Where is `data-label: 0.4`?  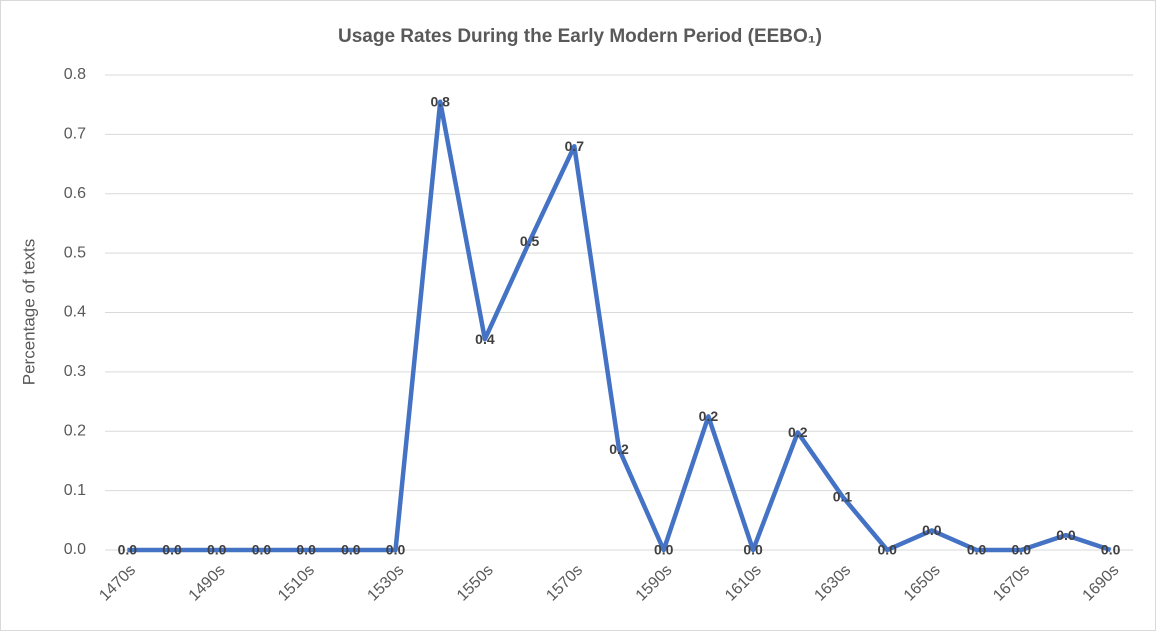 data-label: 0.4 is located at coordinates (485, 339).